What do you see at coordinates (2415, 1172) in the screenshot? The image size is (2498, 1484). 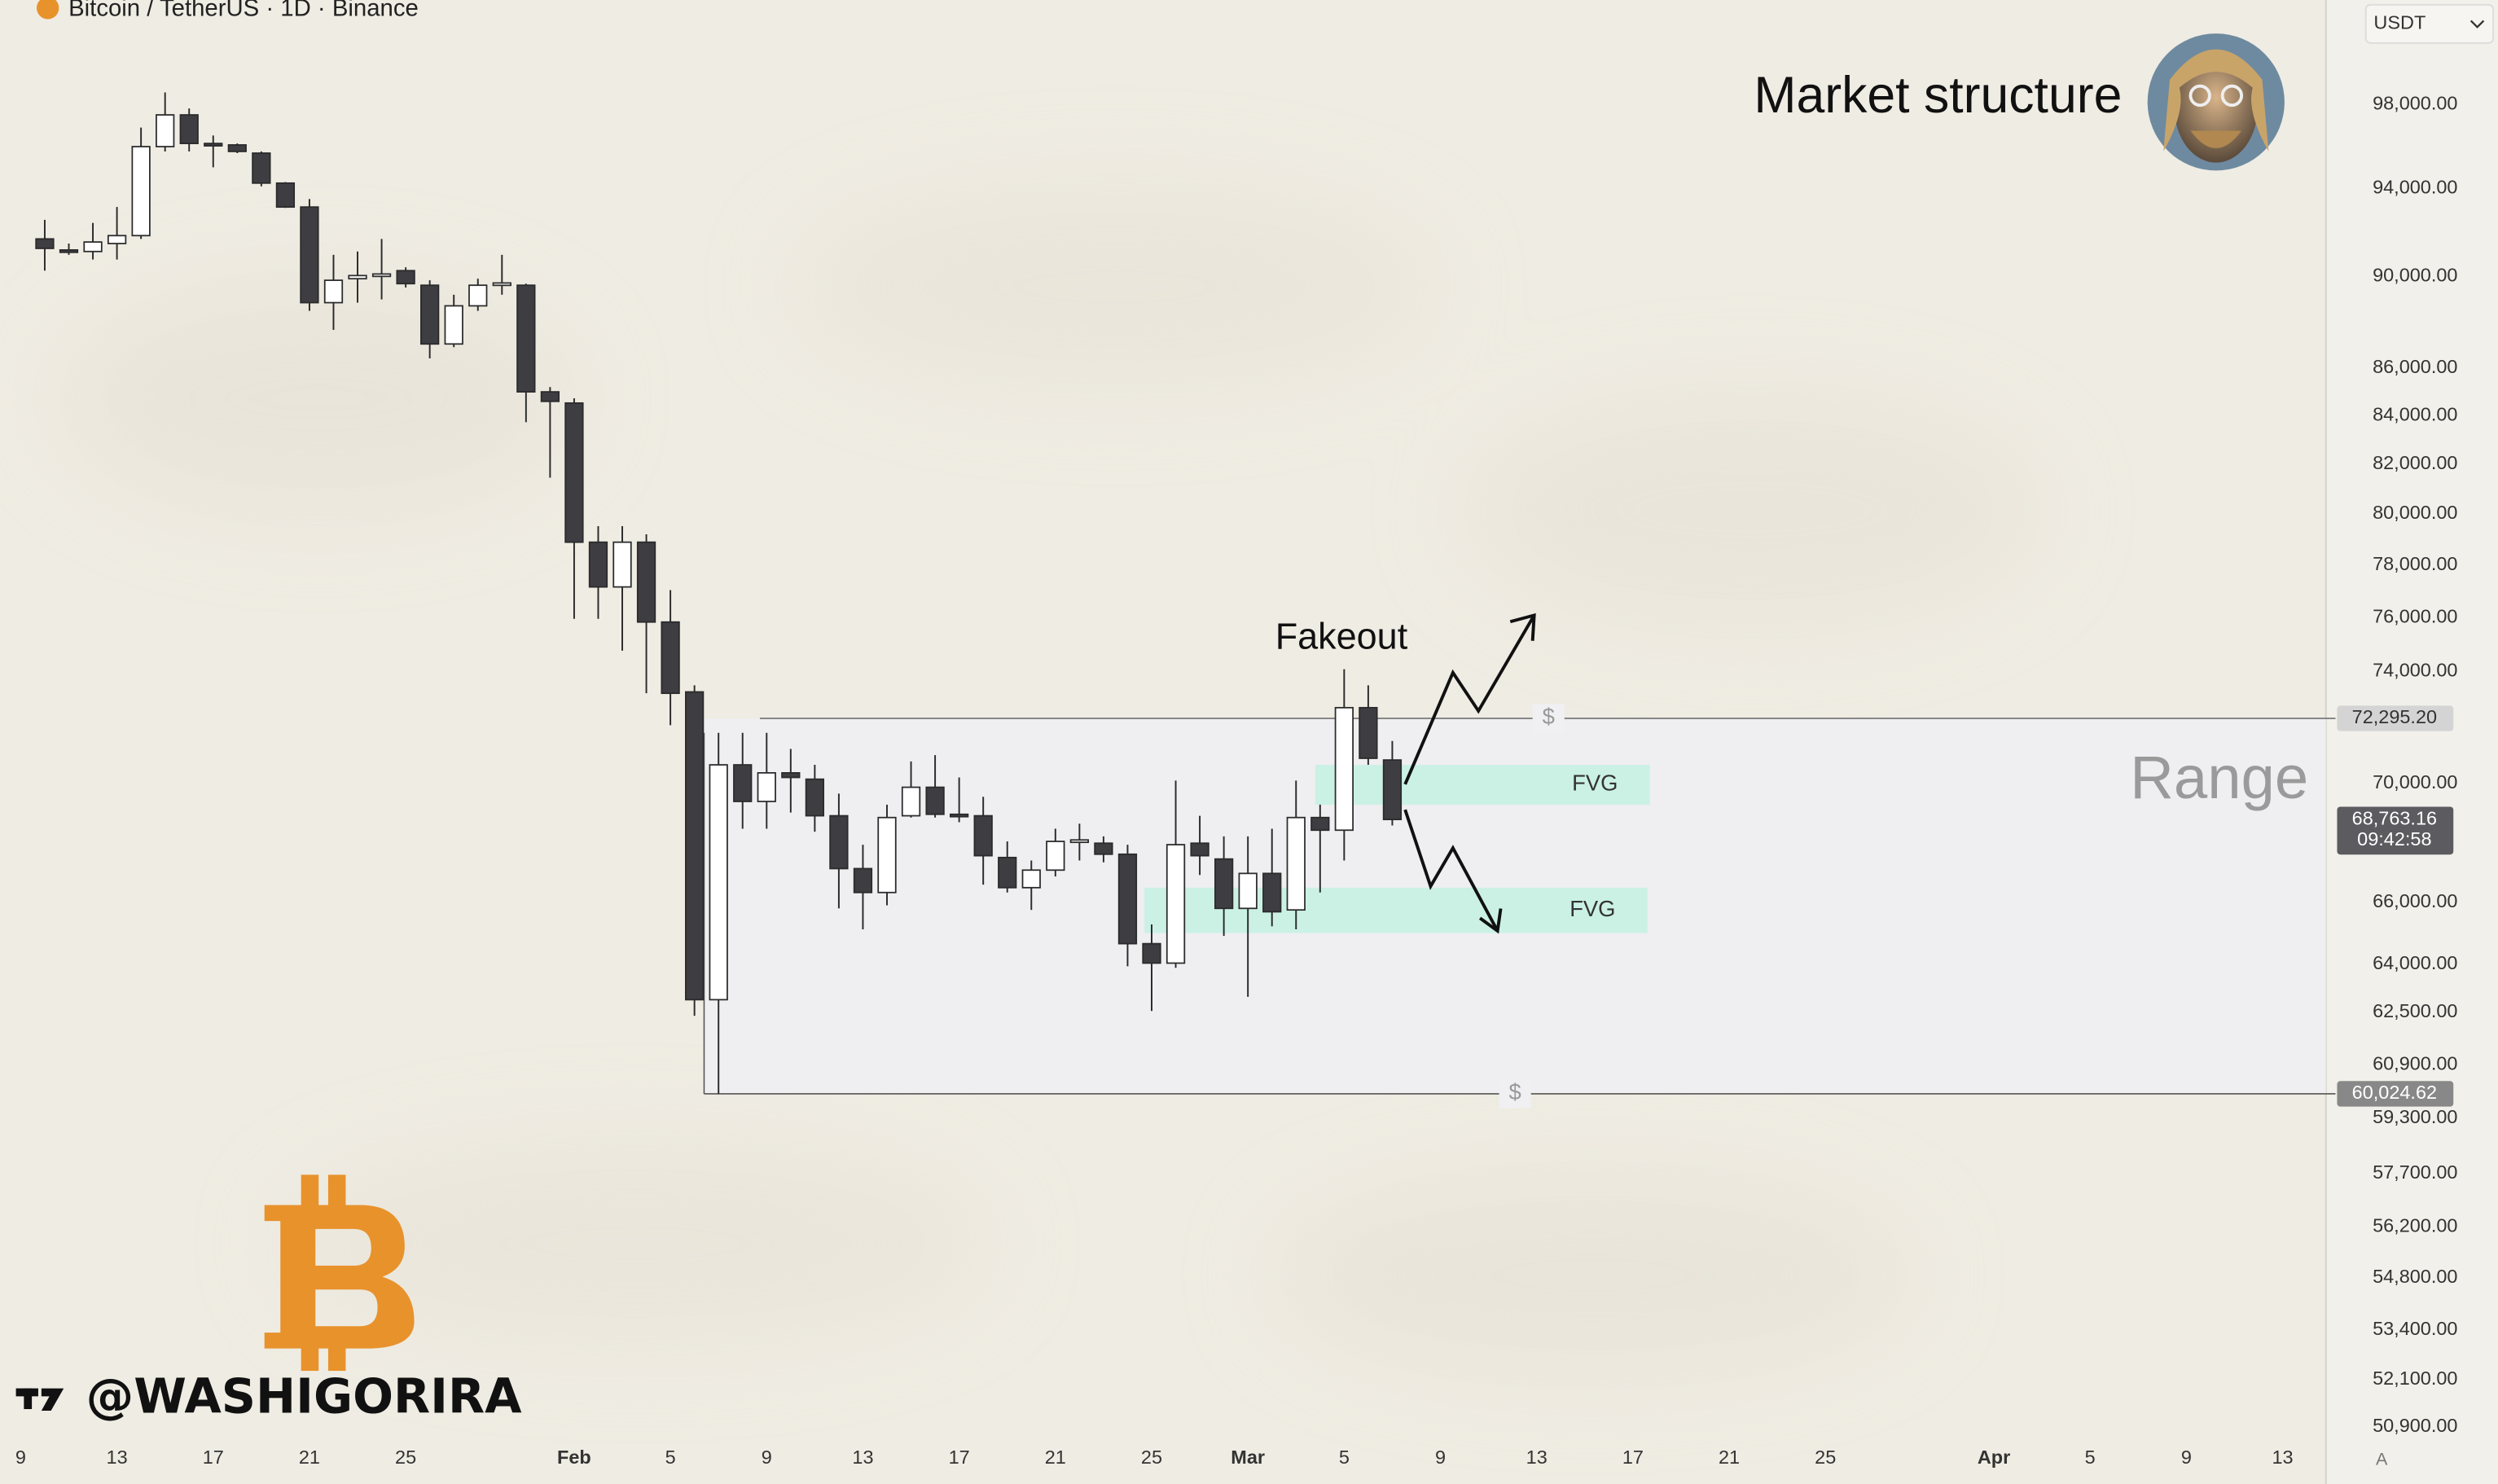 I see `y-tick-label: 57,700.00` at bounding box center [2415, 1172].